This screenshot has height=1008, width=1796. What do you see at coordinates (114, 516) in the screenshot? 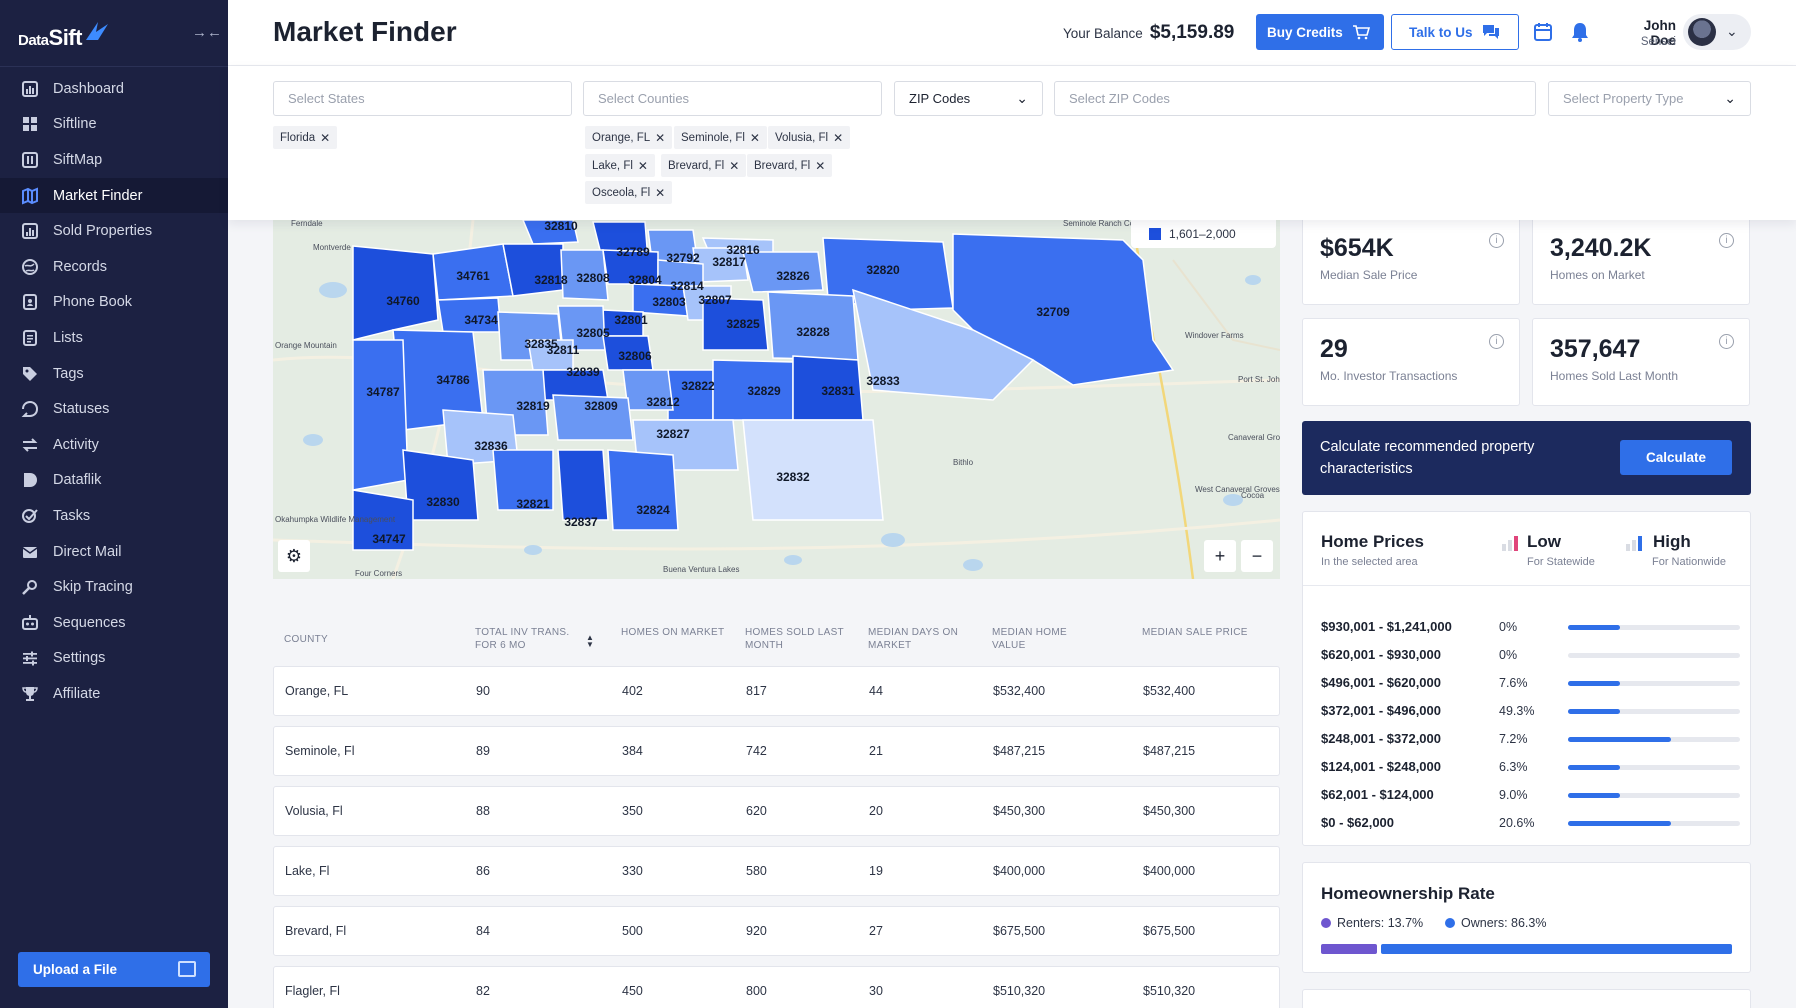
I see `sidebar-item-tasks: Tasks` at bounding box center [114, 516].